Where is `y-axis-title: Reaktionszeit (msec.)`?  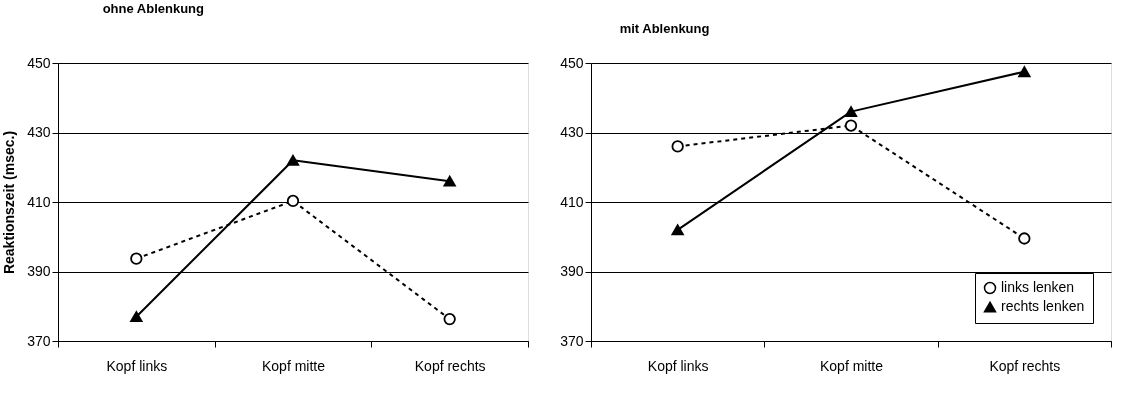 y-axis-title: Reaktionszeit (msec.) is located at coordinates (9, 202).